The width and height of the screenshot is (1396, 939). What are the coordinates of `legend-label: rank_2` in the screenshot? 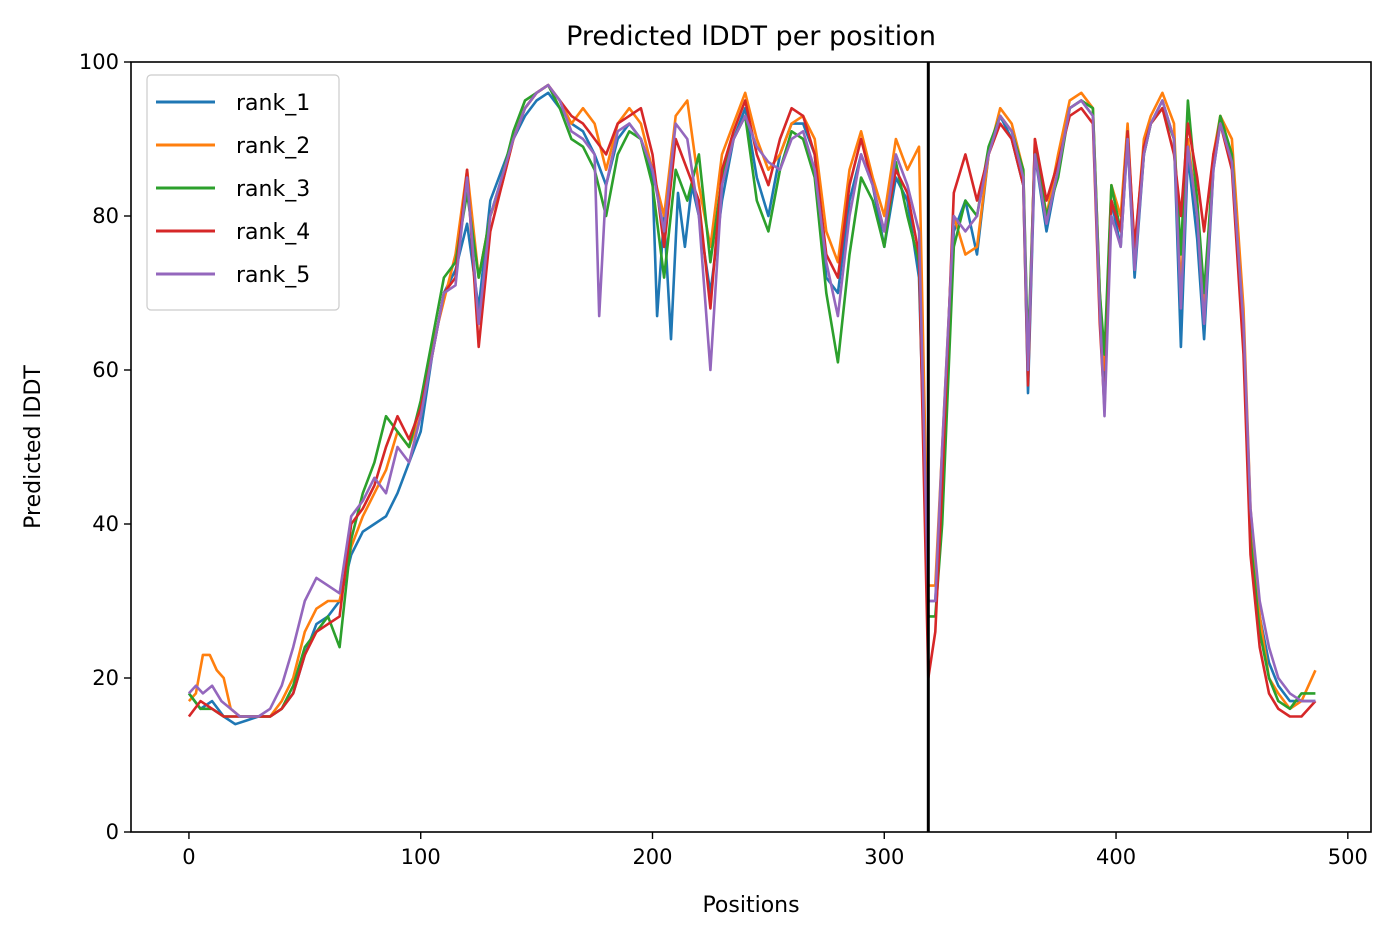 It's located at (273, 146).